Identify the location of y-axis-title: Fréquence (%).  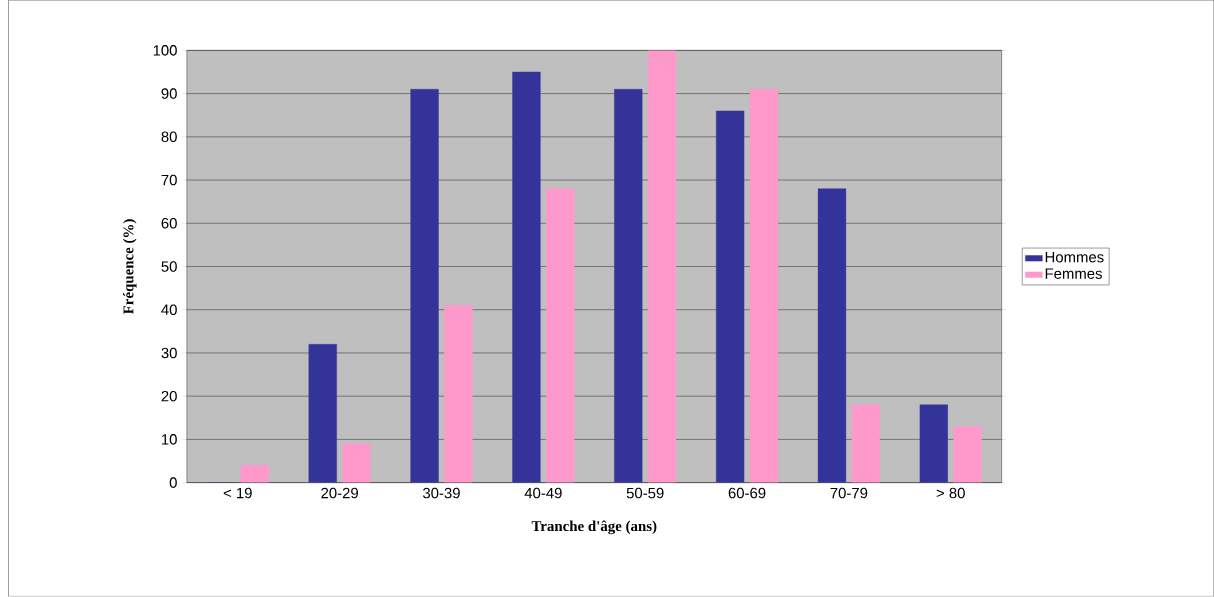
(129, 267).